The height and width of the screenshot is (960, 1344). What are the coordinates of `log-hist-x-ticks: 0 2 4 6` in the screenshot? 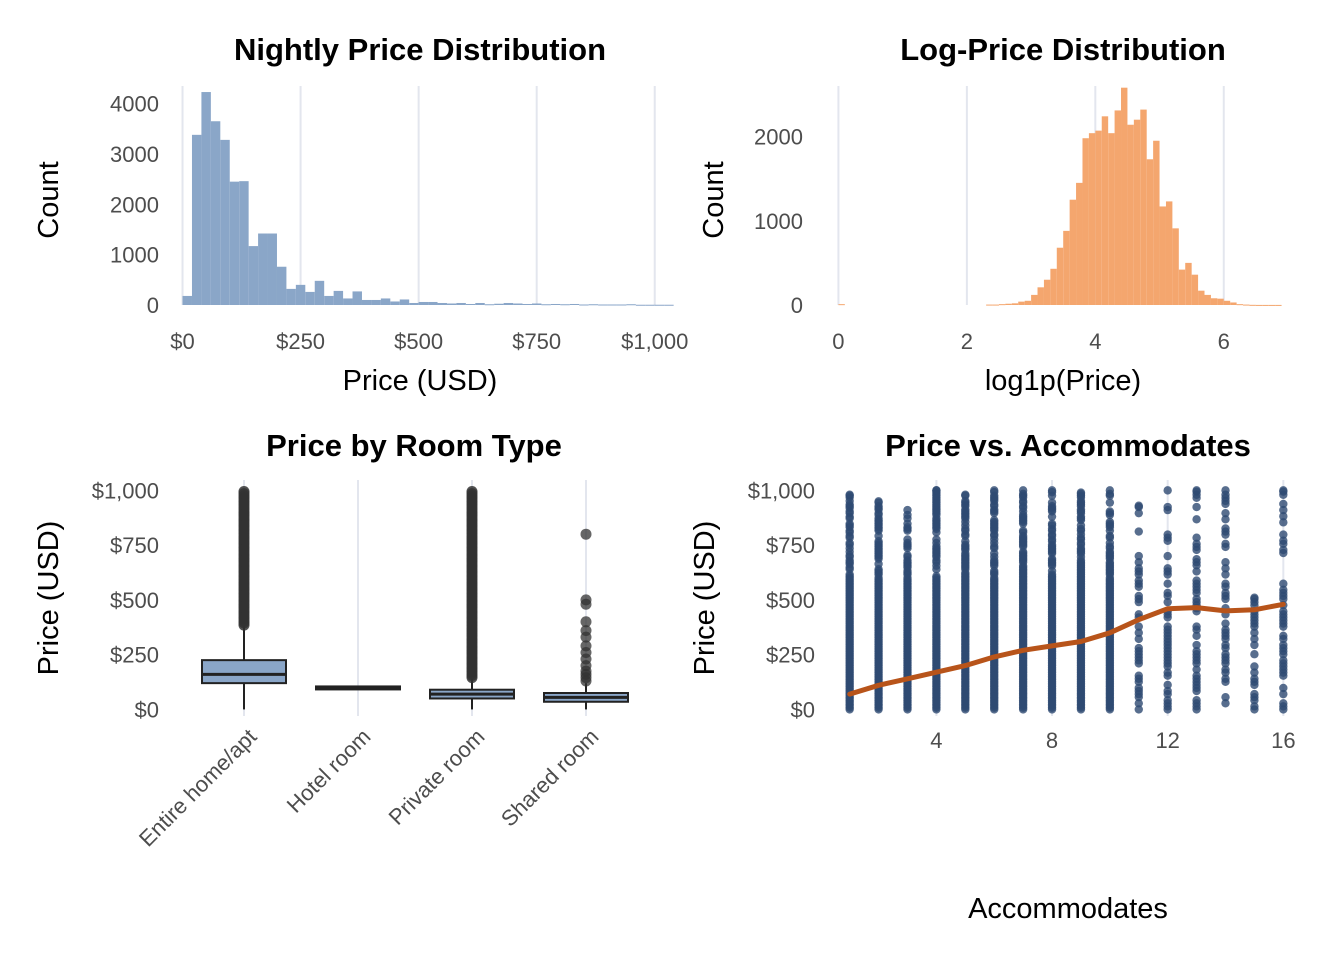 It's located at (1031, 341).